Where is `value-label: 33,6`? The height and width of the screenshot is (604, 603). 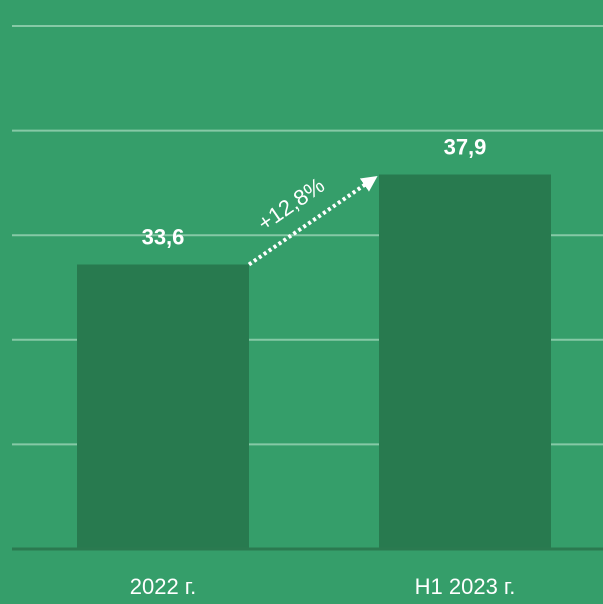
value-label: 33,6 is located at coordinates (163, 236).